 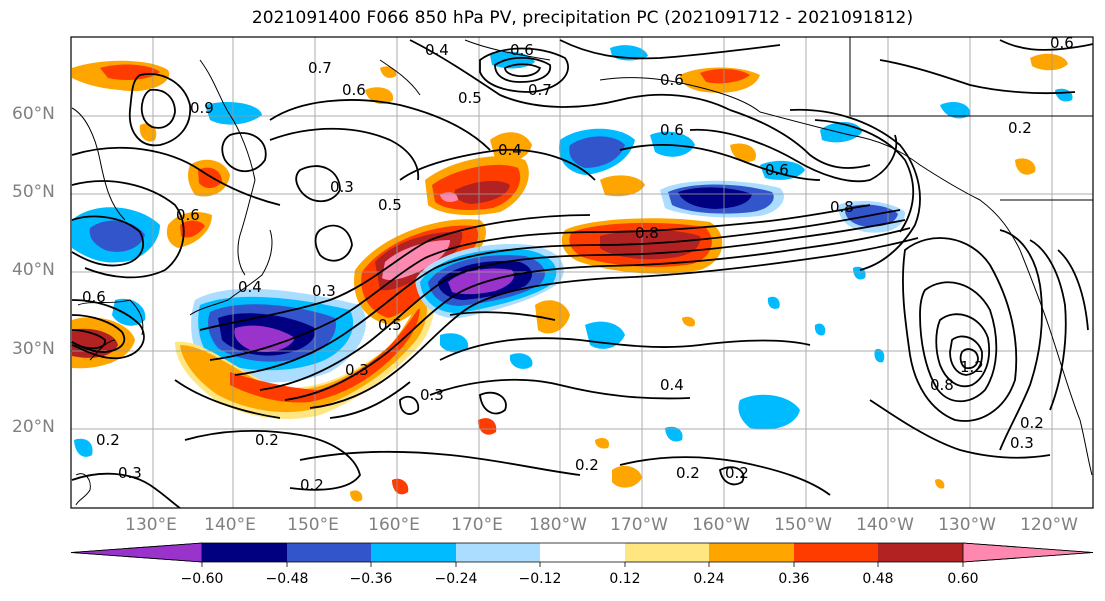 I want to click on lon-label: 130°E, so click(x=151, y=525).